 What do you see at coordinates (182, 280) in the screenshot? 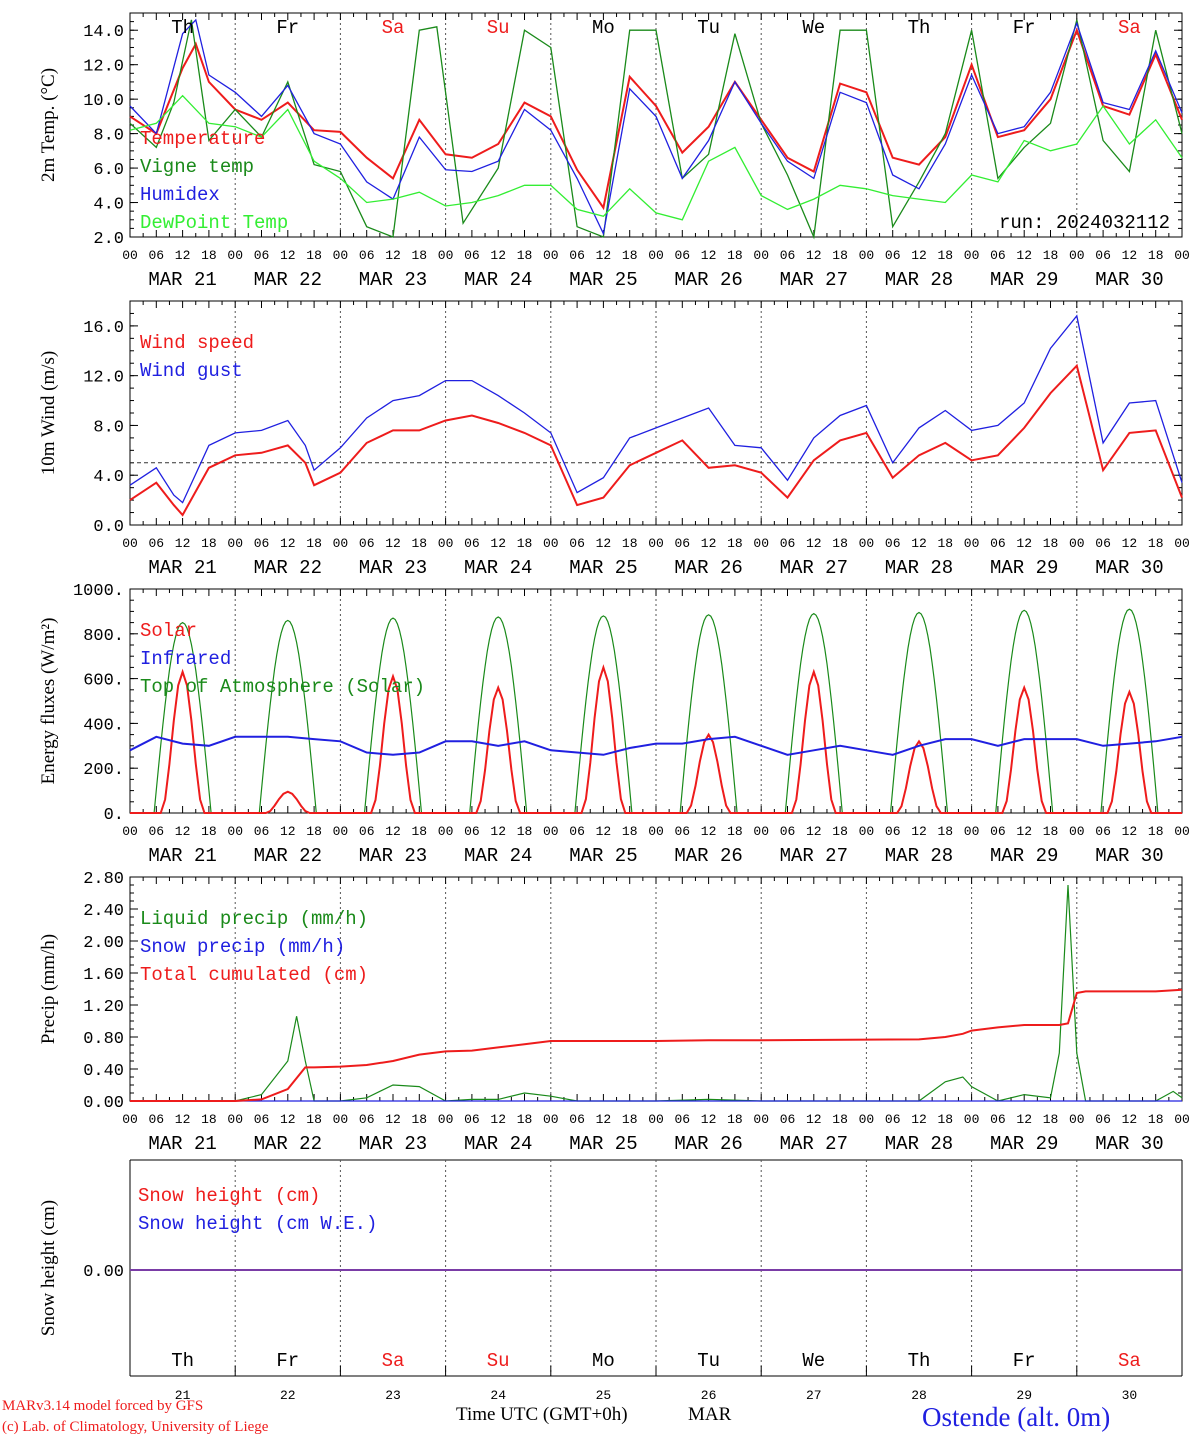
I see `temperature-date-label: MAR 21` at bounding box center [182, 280].